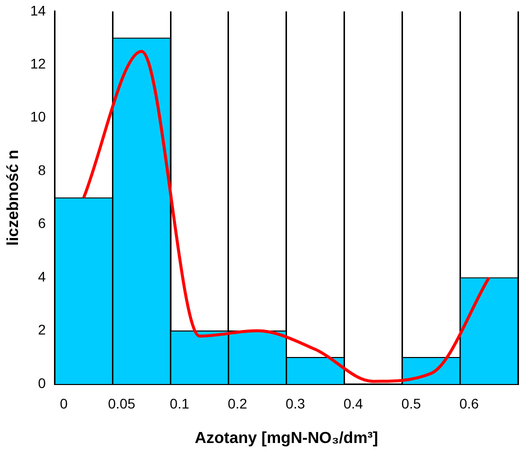 Image resolution: width=520 pixels, height=452 pixels. Describe the element at coordinates (64, 403) in the screenshot. I see `x-tick-label: 0` at that location.